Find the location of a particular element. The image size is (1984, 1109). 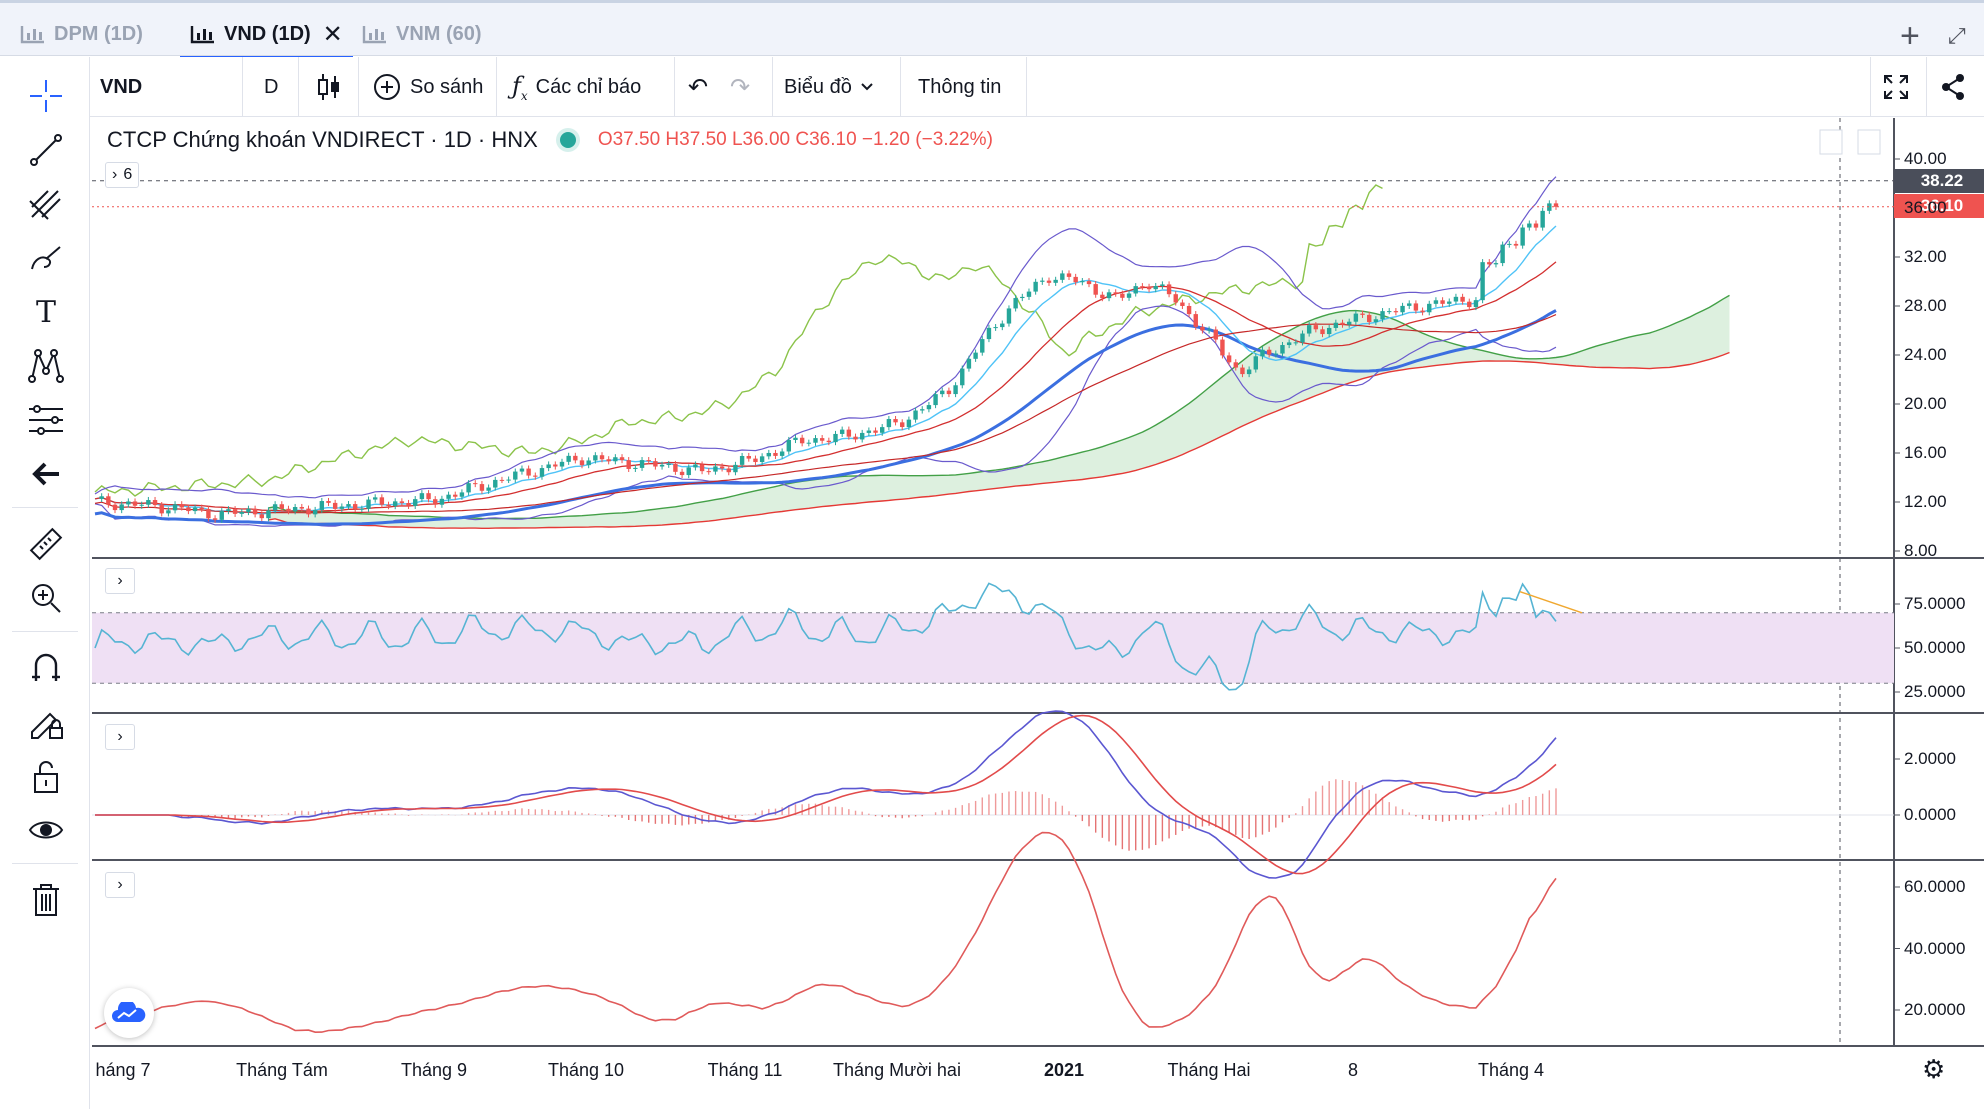

macd-collapse-button: › is located at coordinates (120, 737).